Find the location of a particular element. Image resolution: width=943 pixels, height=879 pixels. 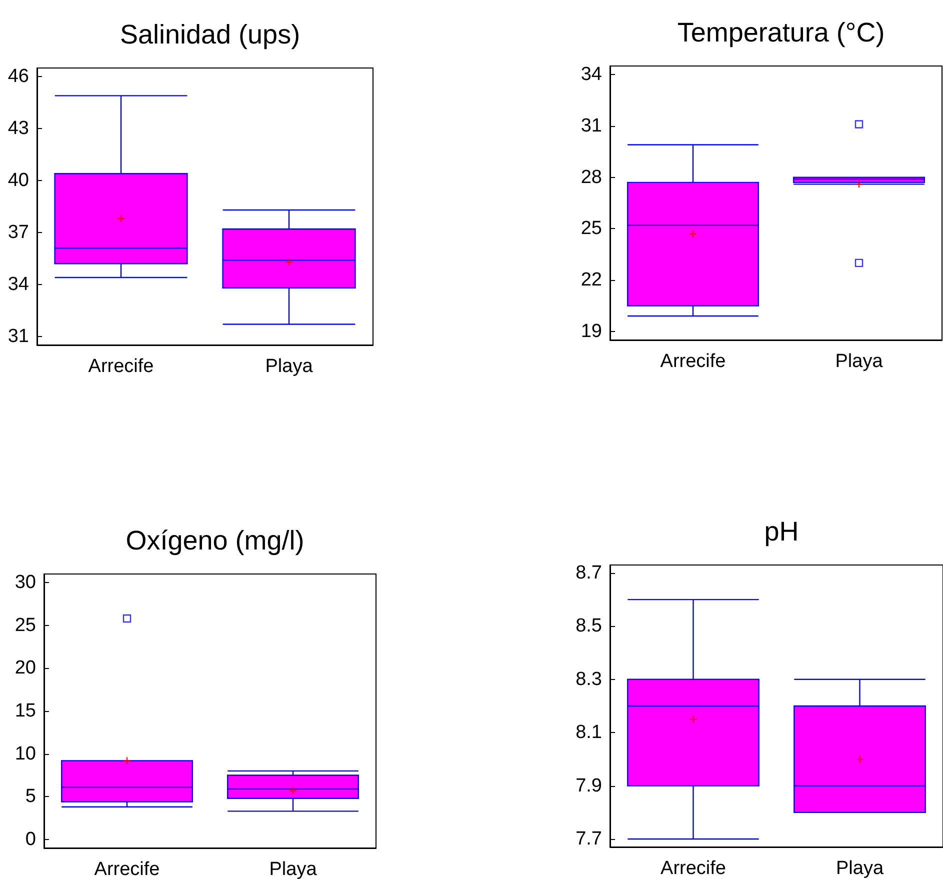

y-tick-label: 8.3 is located at coordinates (589, 679).